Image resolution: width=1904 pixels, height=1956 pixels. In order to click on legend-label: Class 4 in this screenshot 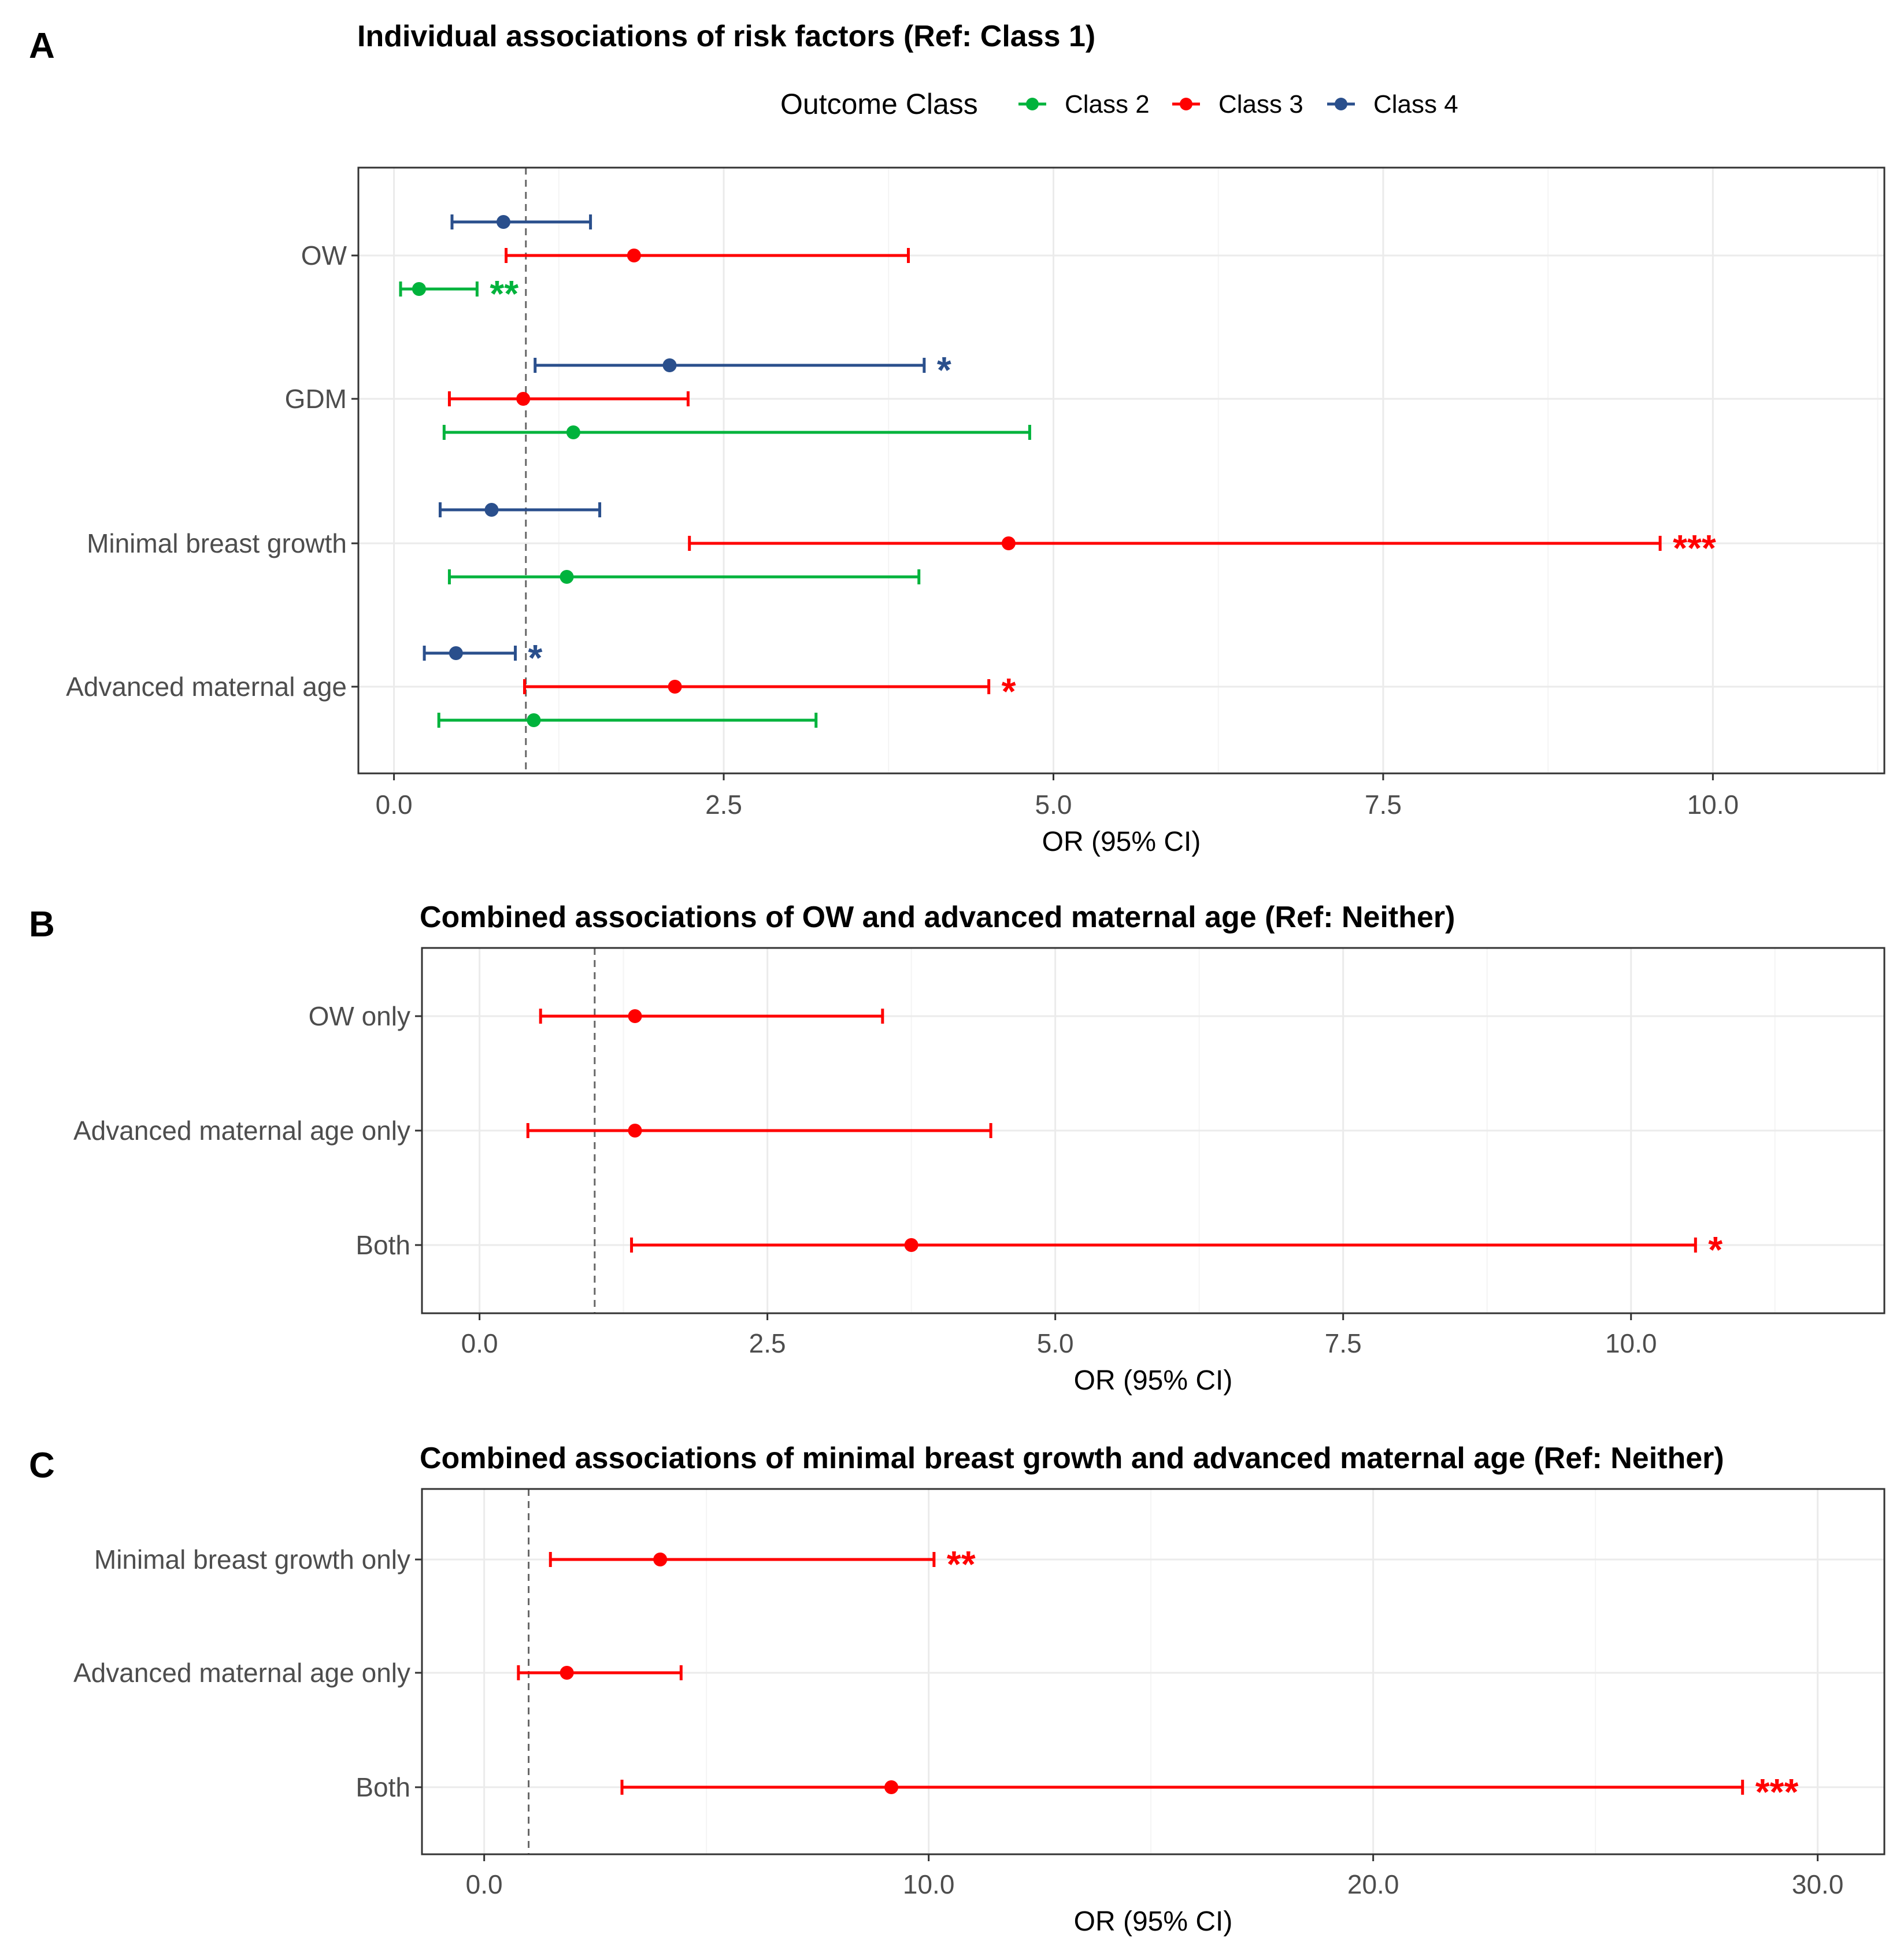, I will do `click(1415, 104)`.